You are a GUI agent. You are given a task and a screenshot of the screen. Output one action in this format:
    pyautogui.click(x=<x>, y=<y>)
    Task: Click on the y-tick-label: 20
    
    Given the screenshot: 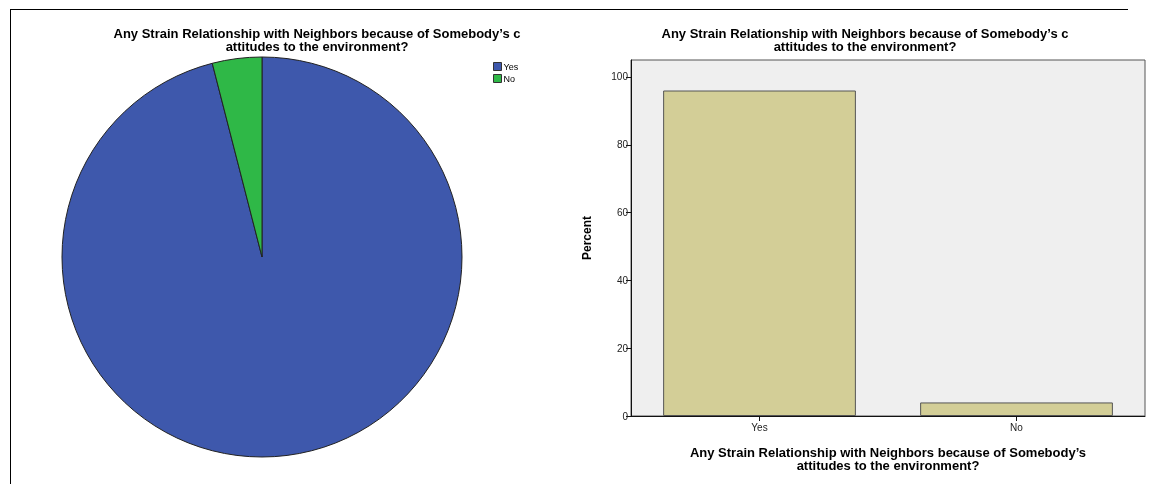 What is the action you would take?
    pyautogui.click(x=622, y=348)
    